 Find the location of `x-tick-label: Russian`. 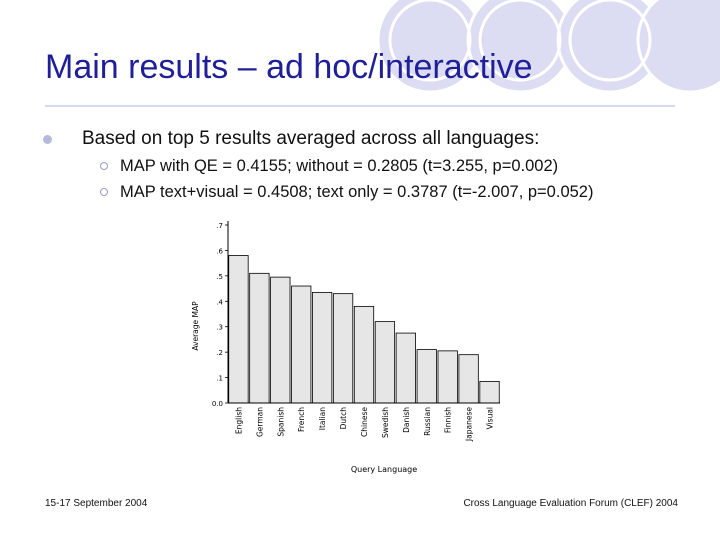

x-tick-label: Russian is located at coordinates (427, 421).